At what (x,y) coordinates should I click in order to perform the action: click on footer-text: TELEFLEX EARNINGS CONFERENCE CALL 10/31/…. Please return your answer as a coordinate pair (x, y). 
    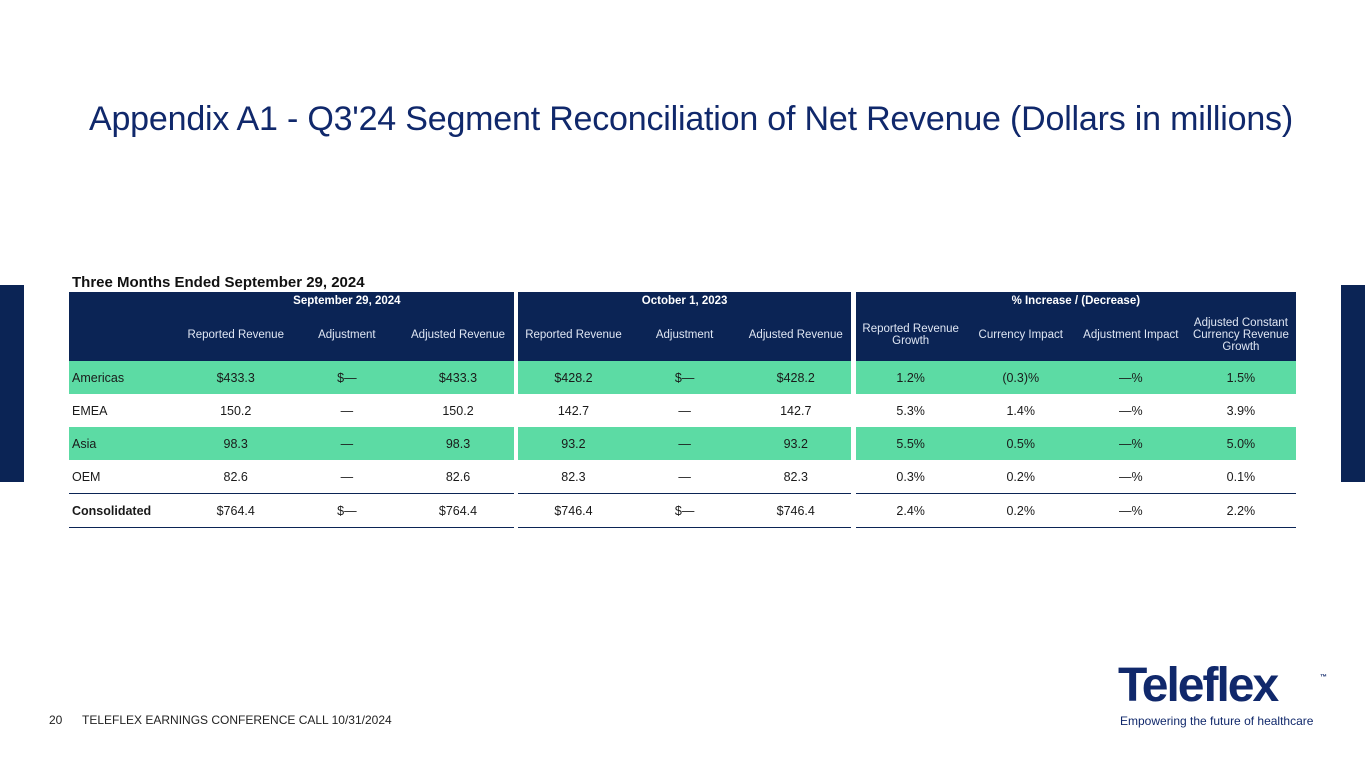
    Looking at the image, I should click on (237, 720).